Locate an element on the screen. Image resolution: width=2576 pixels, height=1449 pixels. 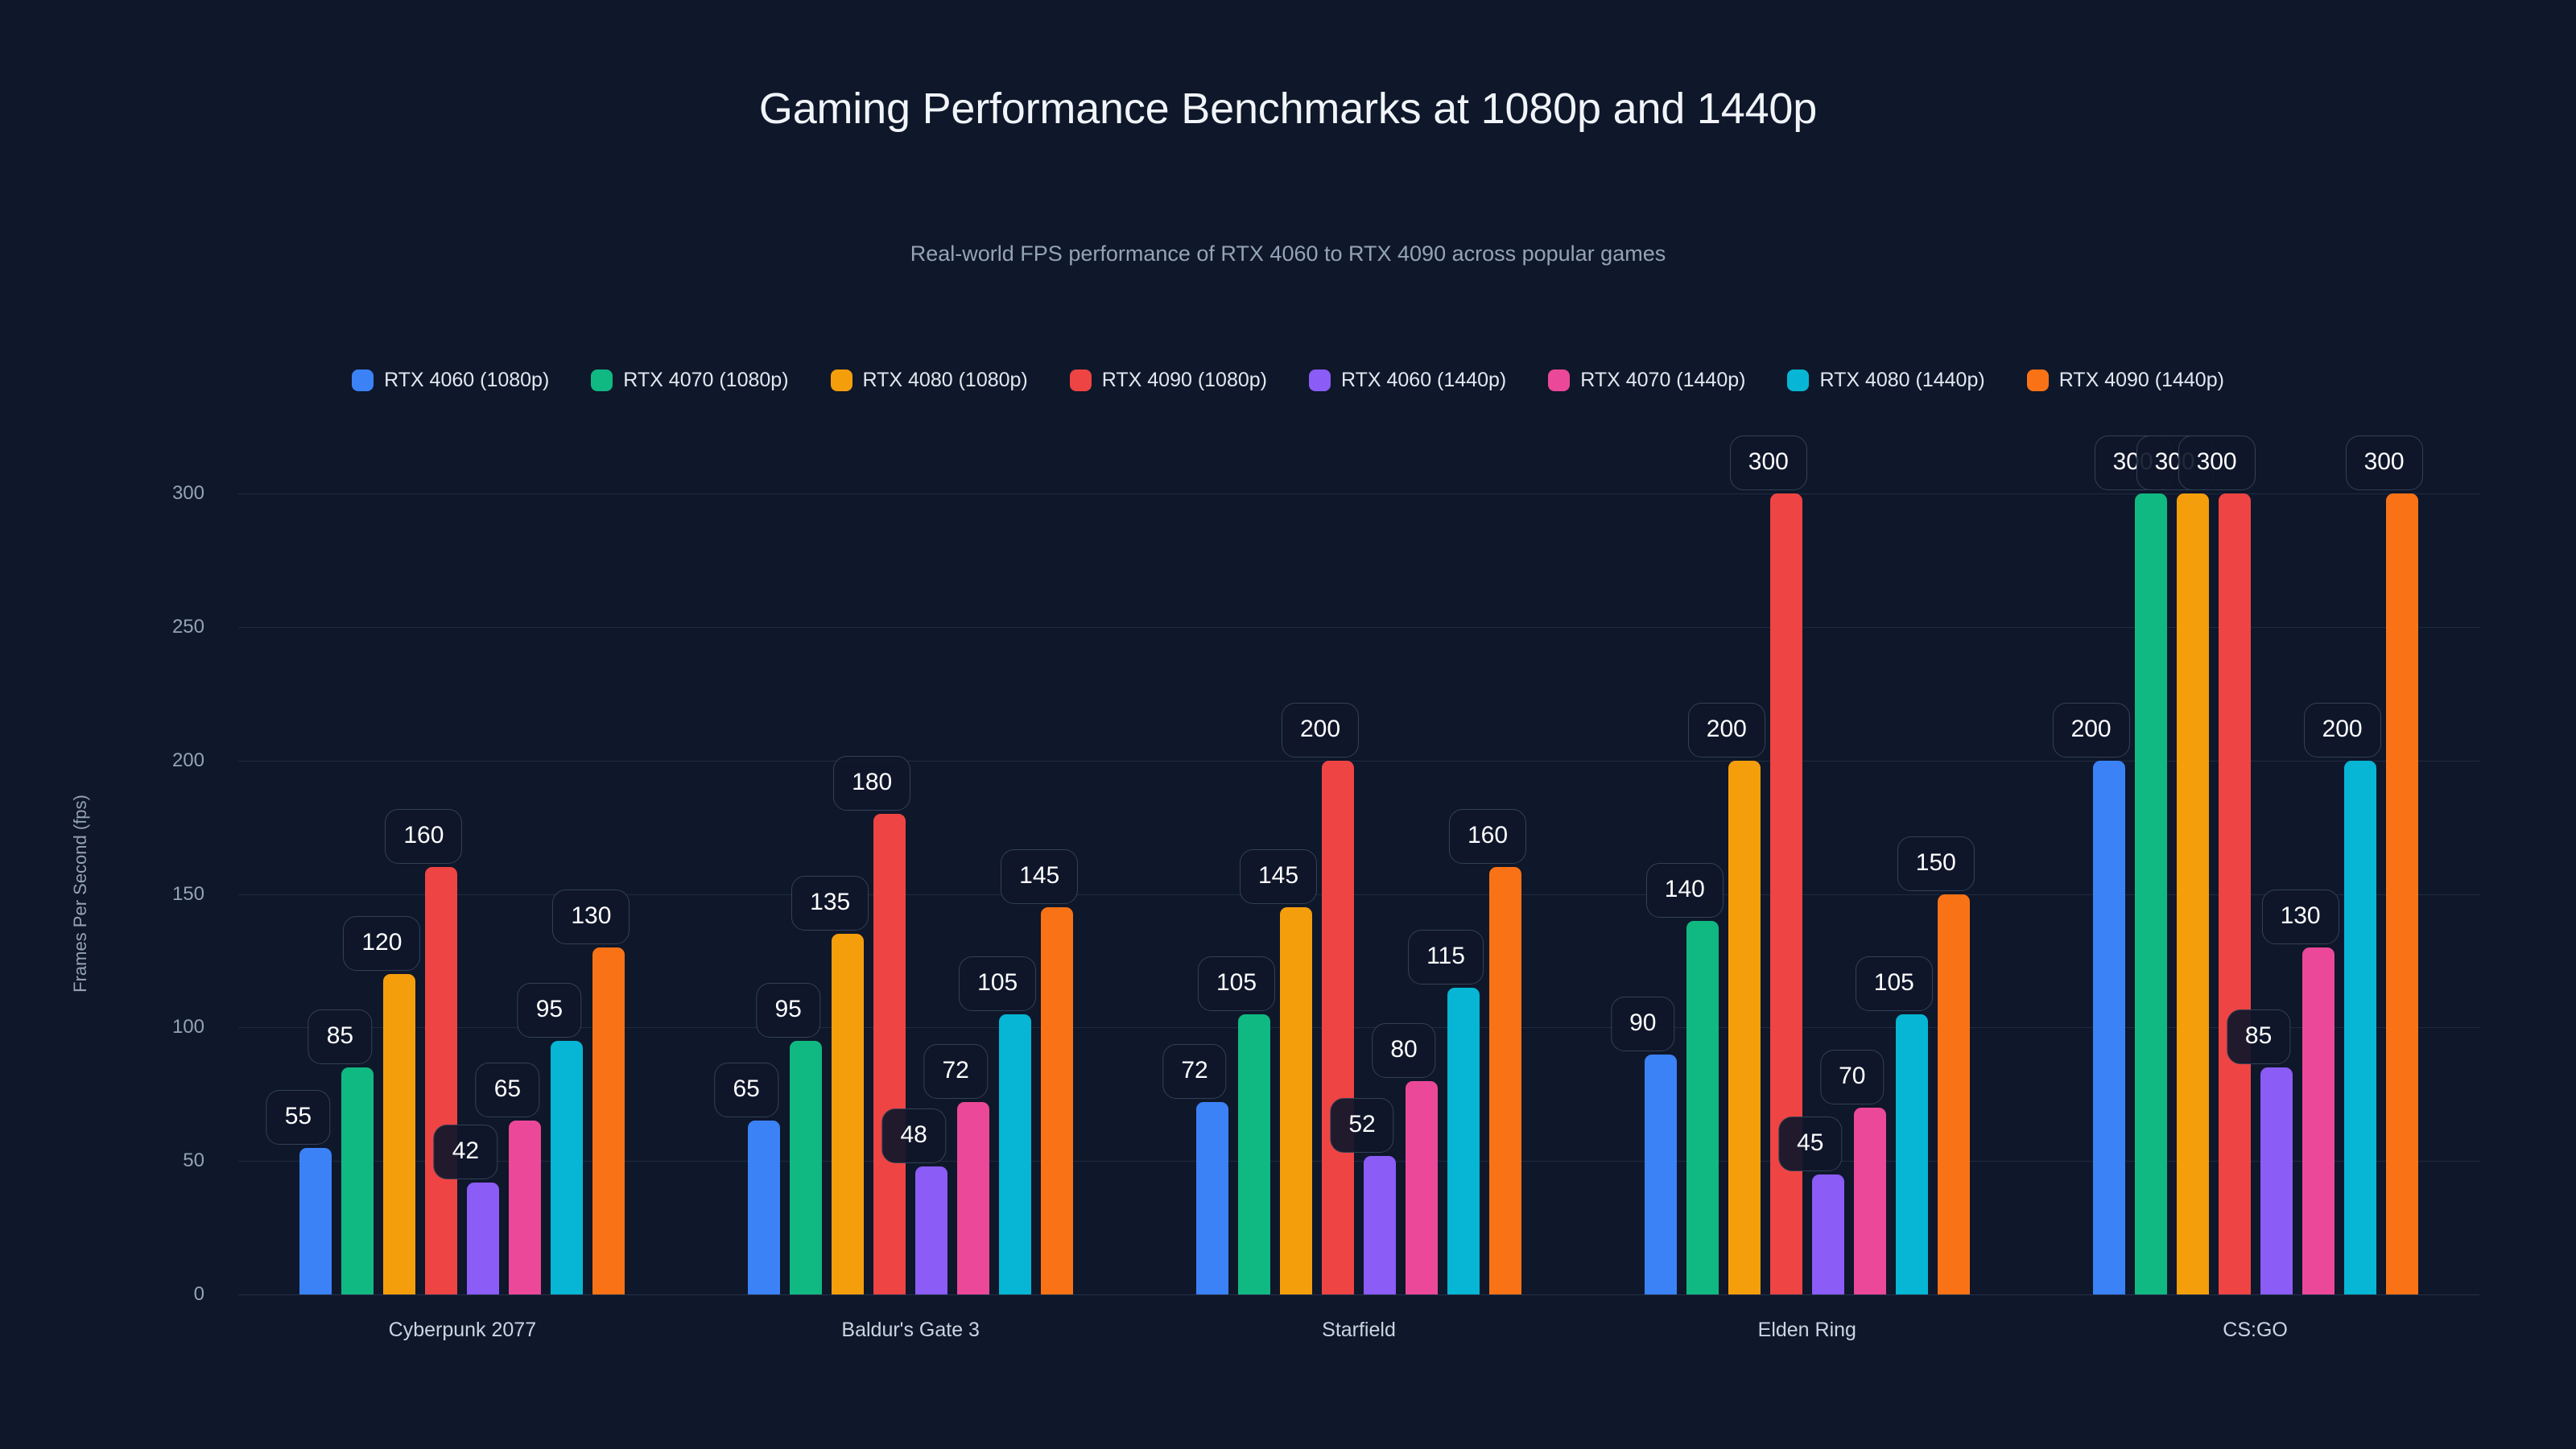
legend-item-label: RTX 4070 (1080p) is located at coordinates (706, 379).